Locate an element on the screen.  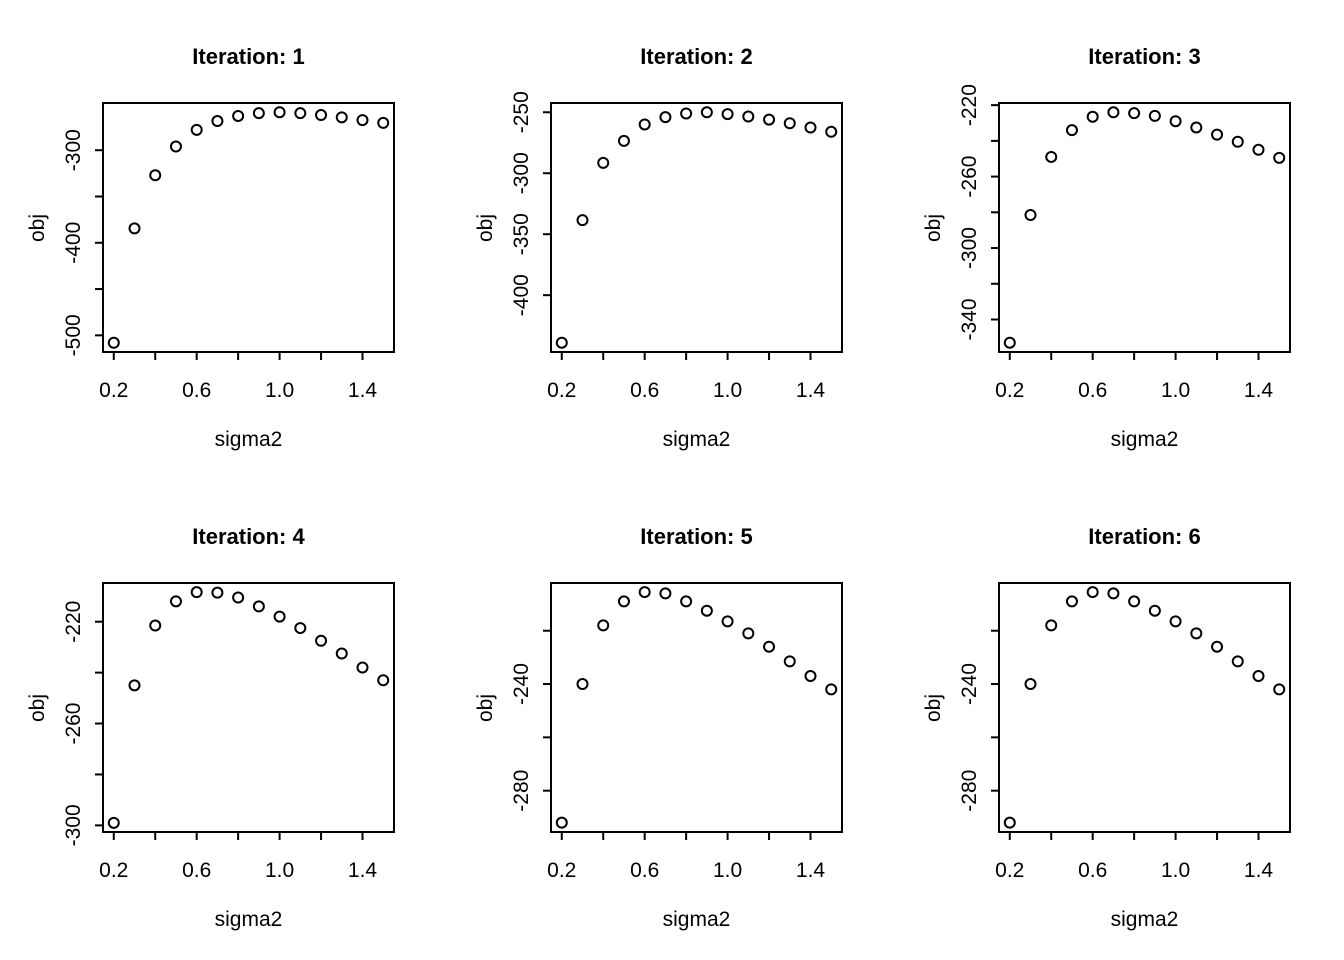
y-tick-label: -240 is located at coordinates (521, 684).